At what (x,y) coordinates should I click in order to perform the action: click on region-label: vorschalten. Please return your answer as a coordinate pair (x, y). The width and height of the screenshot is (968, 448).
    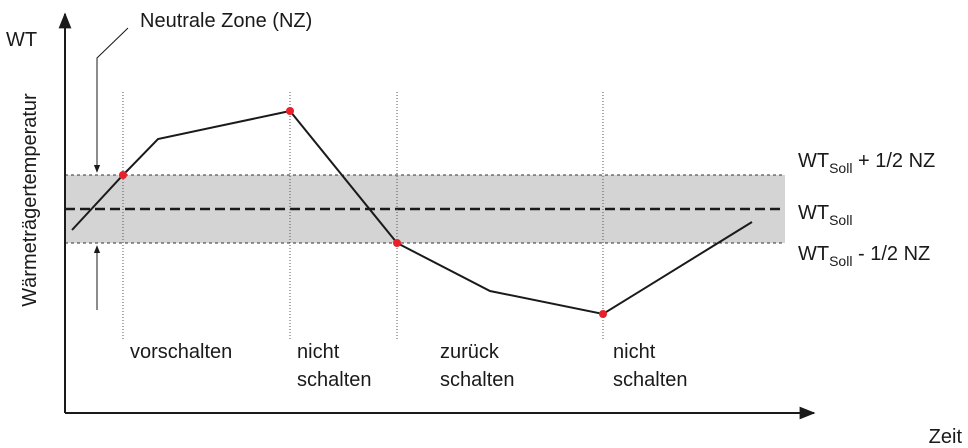
    Looking at the image, I should click on (181, 352).